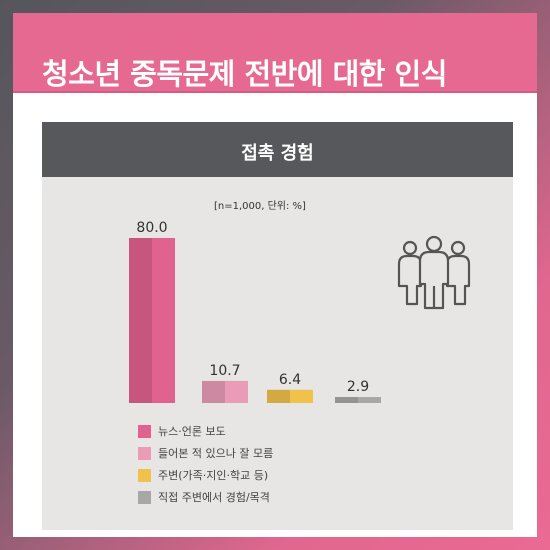 This screenshot has height=550, width=550. What do you see at coordinates (151, 228) in the screenshot?
I see `data-label: 80.0` at bounding box center [151, 228].